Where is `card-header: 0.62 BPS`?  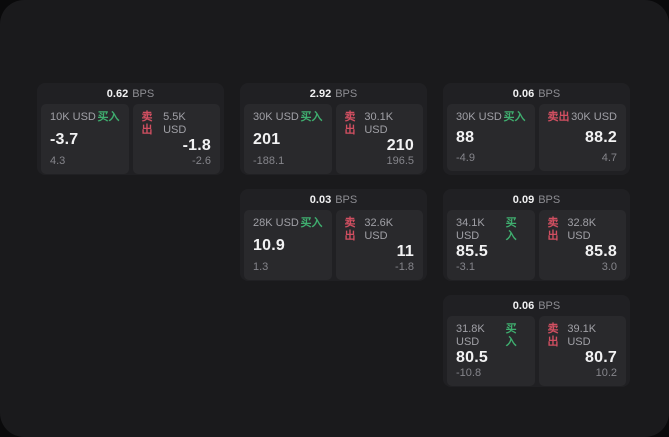 card-header: 0.62 BPS is located at coordinates (130, 93).